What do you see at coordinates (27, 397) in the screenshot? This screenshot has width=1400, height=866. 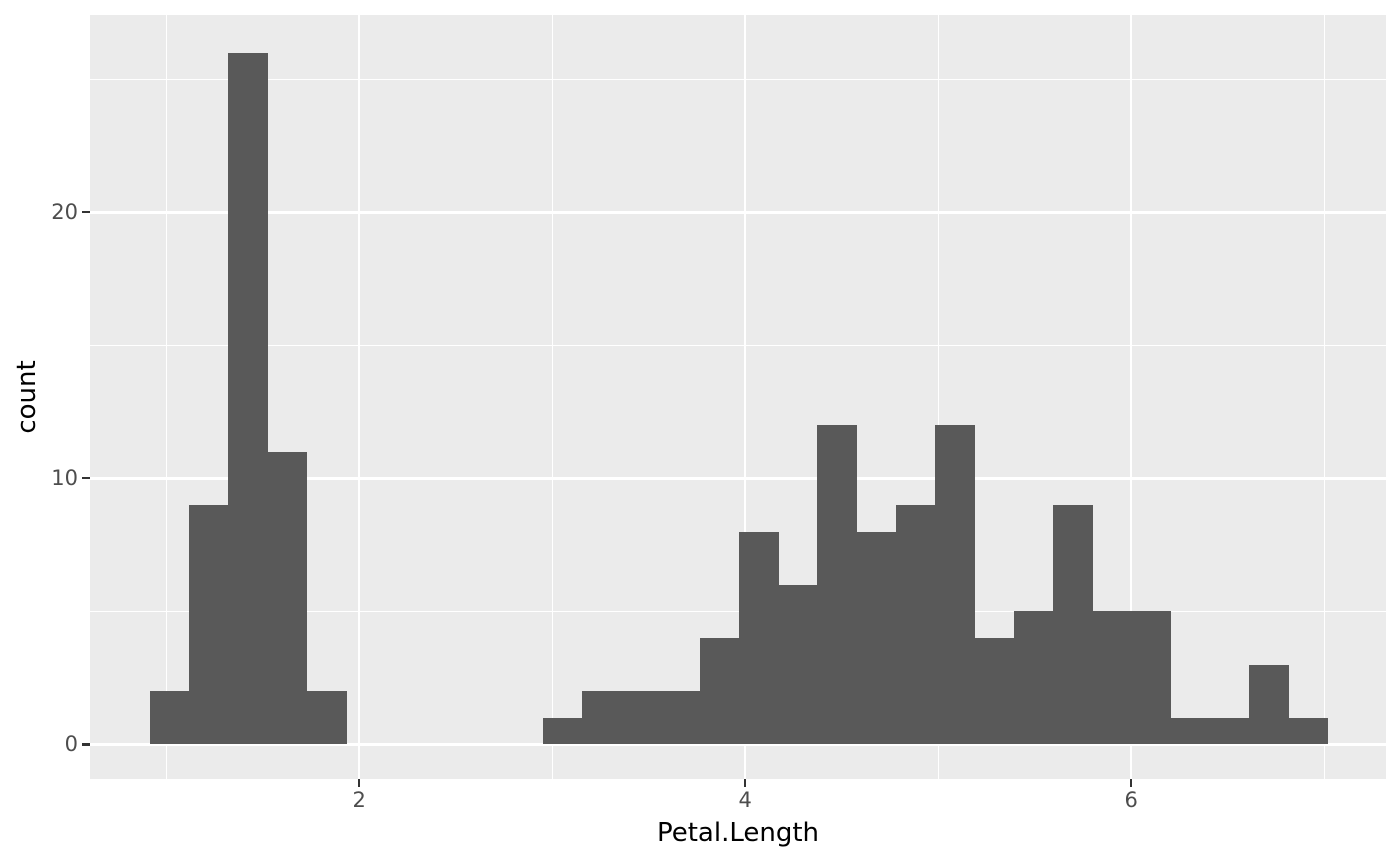 I see `y-axis-title: count` at bounding box center [27, 397].